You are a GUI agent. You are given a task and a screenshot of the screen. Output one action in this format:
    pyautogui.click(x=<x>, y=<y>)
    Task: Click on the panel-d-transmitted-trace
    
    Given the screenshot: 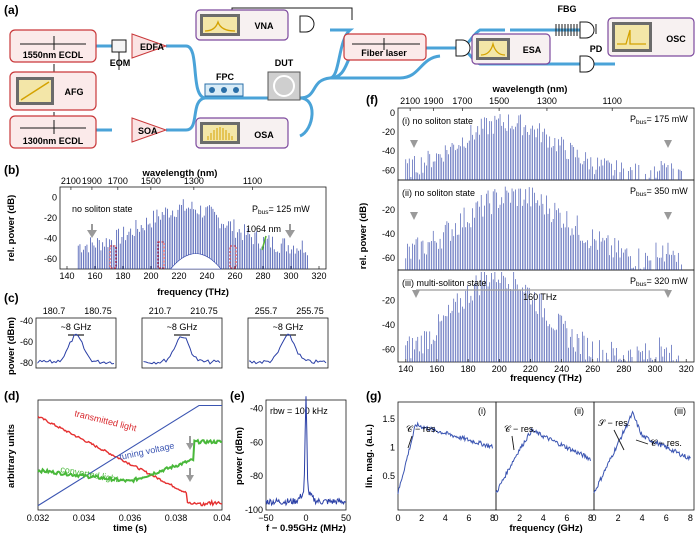 What is the action you would take?
    pyautogui.click(x=130, y=461)
    